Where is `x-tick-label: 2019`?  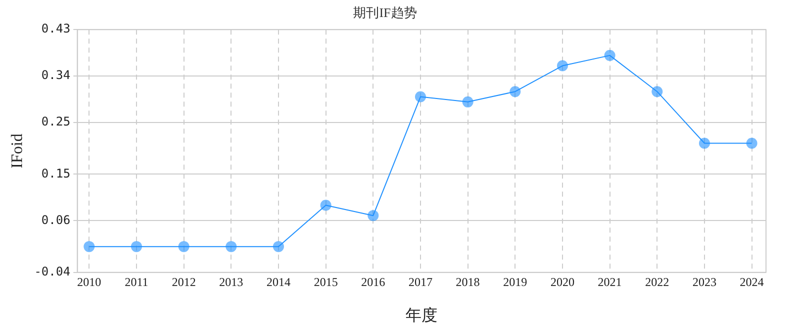
x-tick-label: 2019 is located at coordinates (515, 281).